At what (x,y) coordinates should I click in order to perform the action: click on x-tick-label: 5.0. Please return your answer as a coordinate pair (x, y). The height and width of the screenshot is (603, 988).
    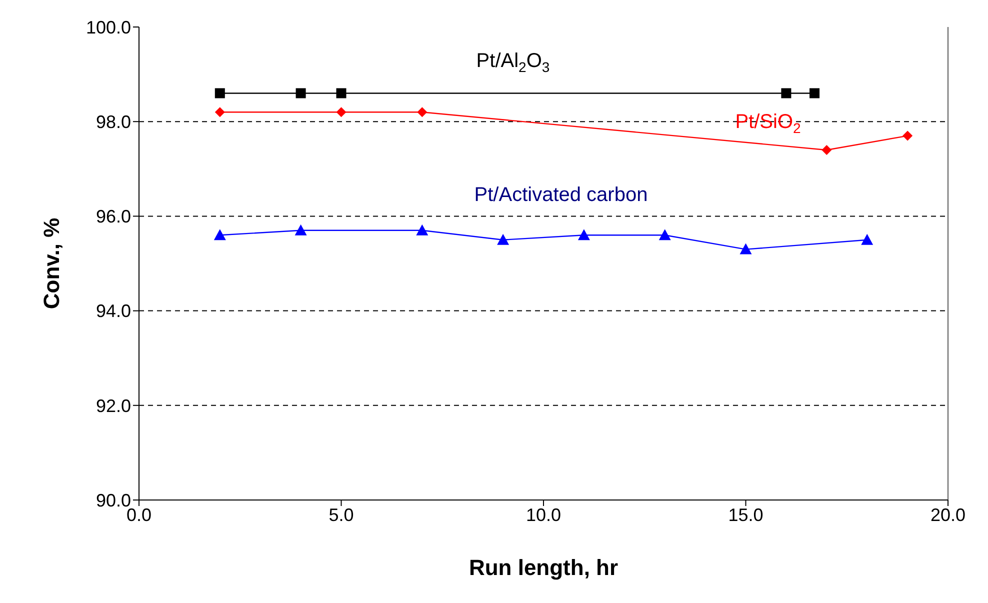
    Looking at the image, I should click on (341, 514).